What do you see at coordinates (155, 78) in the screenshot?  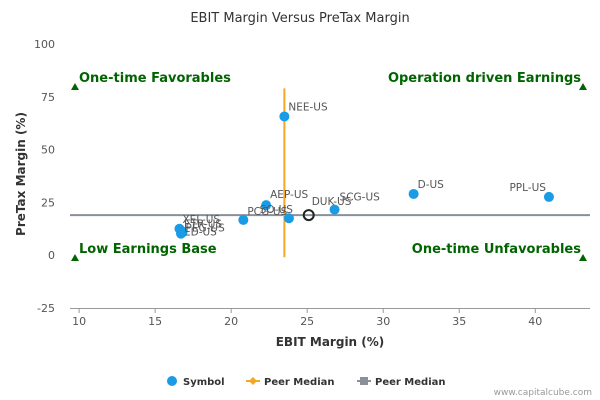 I see `quadrant-label: One-time Favorables` at bounding box center [155, 78].